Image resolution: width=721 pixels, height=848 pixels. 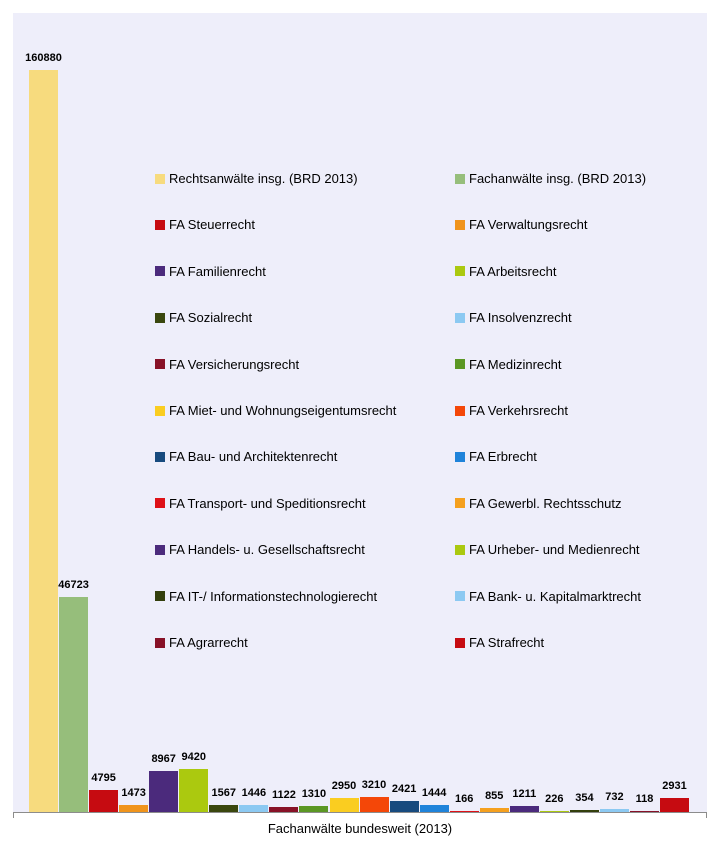 What do you see at coordinates (193, 756) in the screenshot?
I see `bar-value-label: 9420` at bounding box center [193, 756].